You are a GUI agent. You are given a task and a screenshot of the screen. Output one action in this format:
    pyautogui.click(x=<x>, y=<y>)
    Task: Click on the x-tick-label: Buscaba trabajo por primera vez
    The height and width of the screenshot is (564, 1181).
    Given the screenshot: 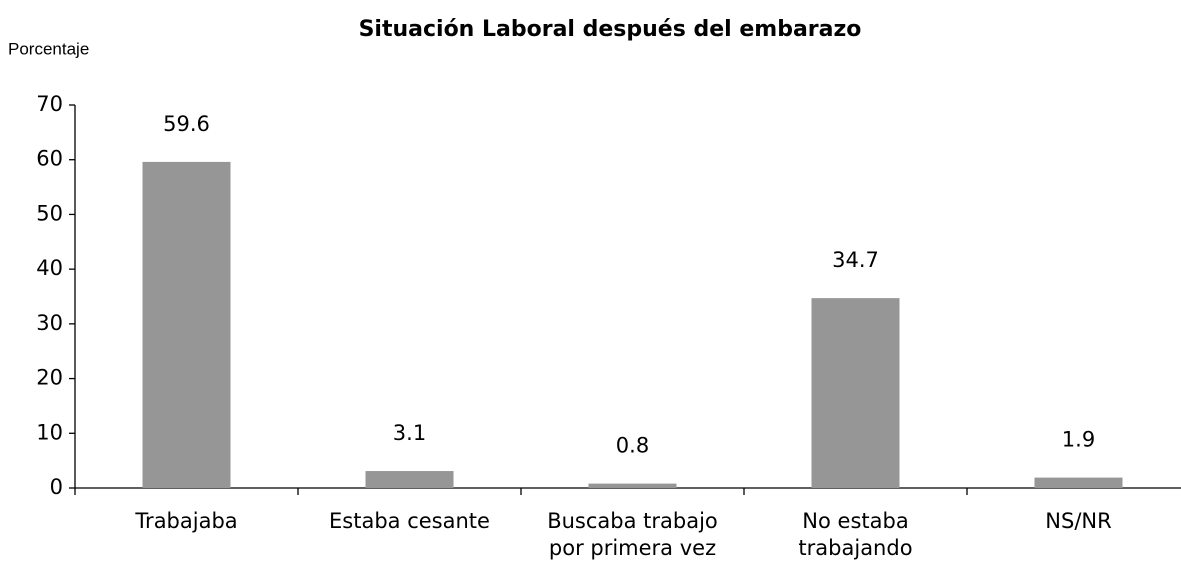 What is the action you would take?
    pyautogui.click(x=632, y=534)
    